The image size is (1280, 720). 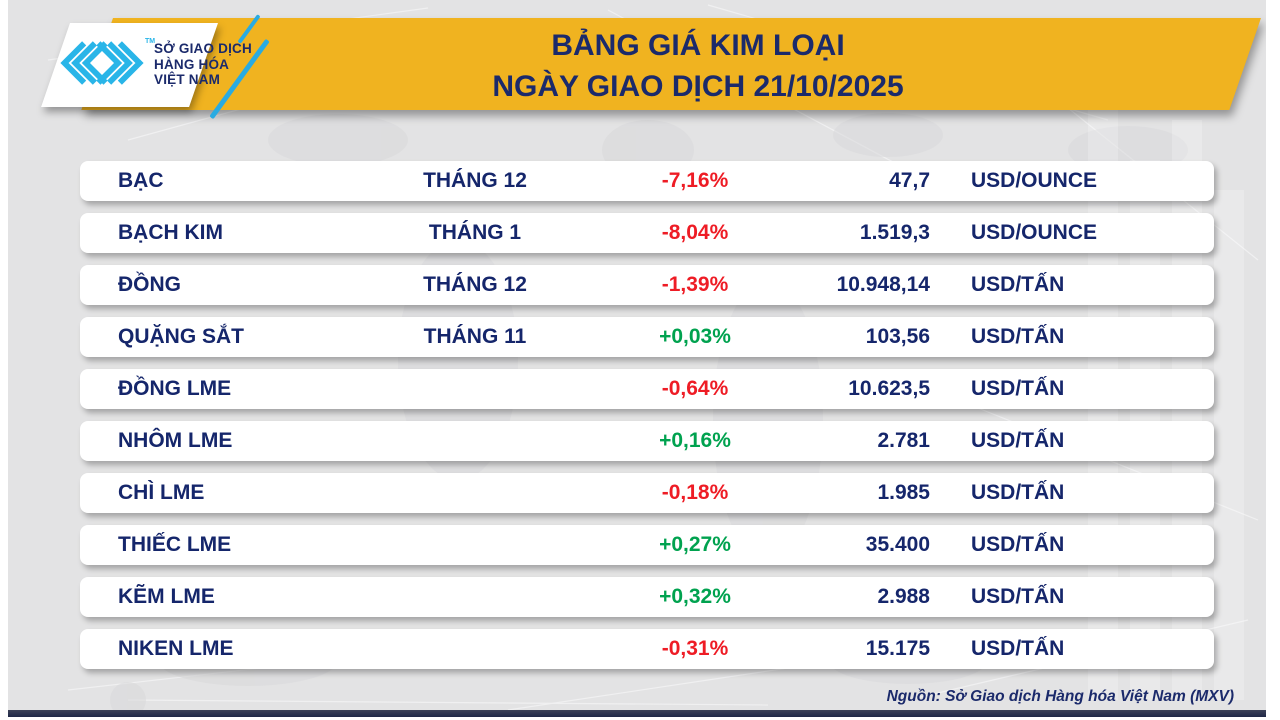 What do you see at coordinates (695, 440) in the screenshot?
I see `percent-change: +0,16%` at bounding box center [695, 440].